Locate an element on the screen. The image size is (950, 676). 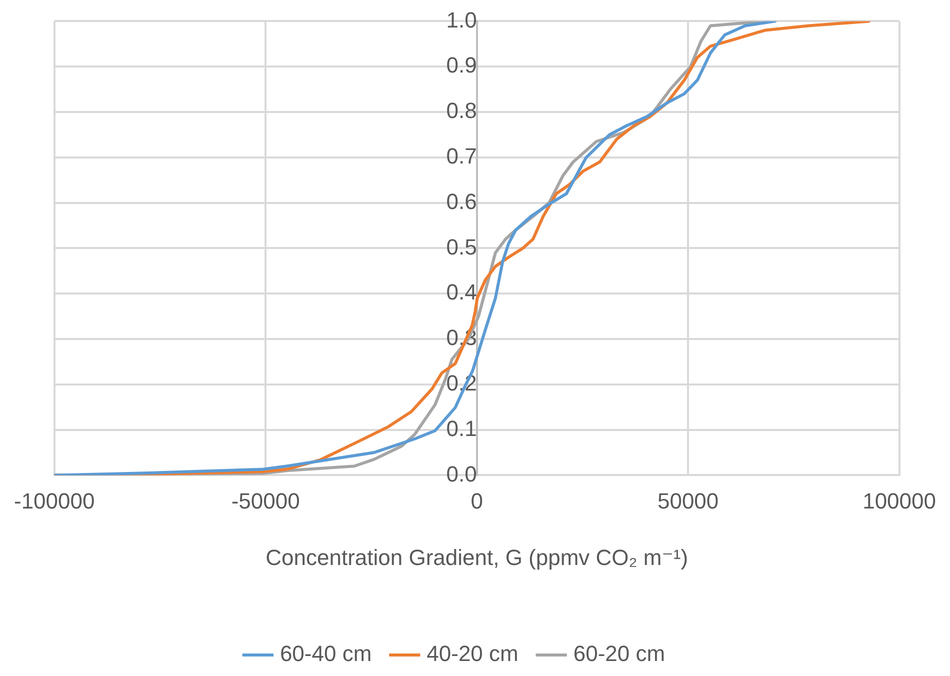
legend-label: 40-20 cm is located at coordinates (472, 653).